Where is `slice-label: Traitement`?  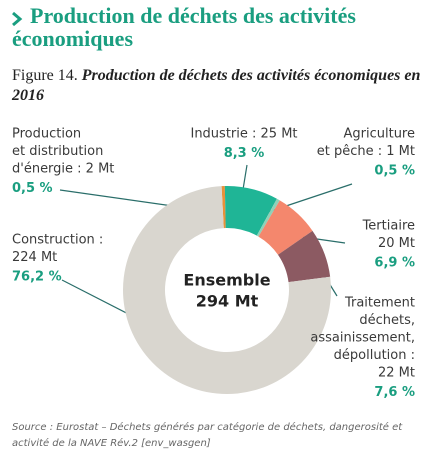
slice-label: Traitement is located at coordinates (379, 303).